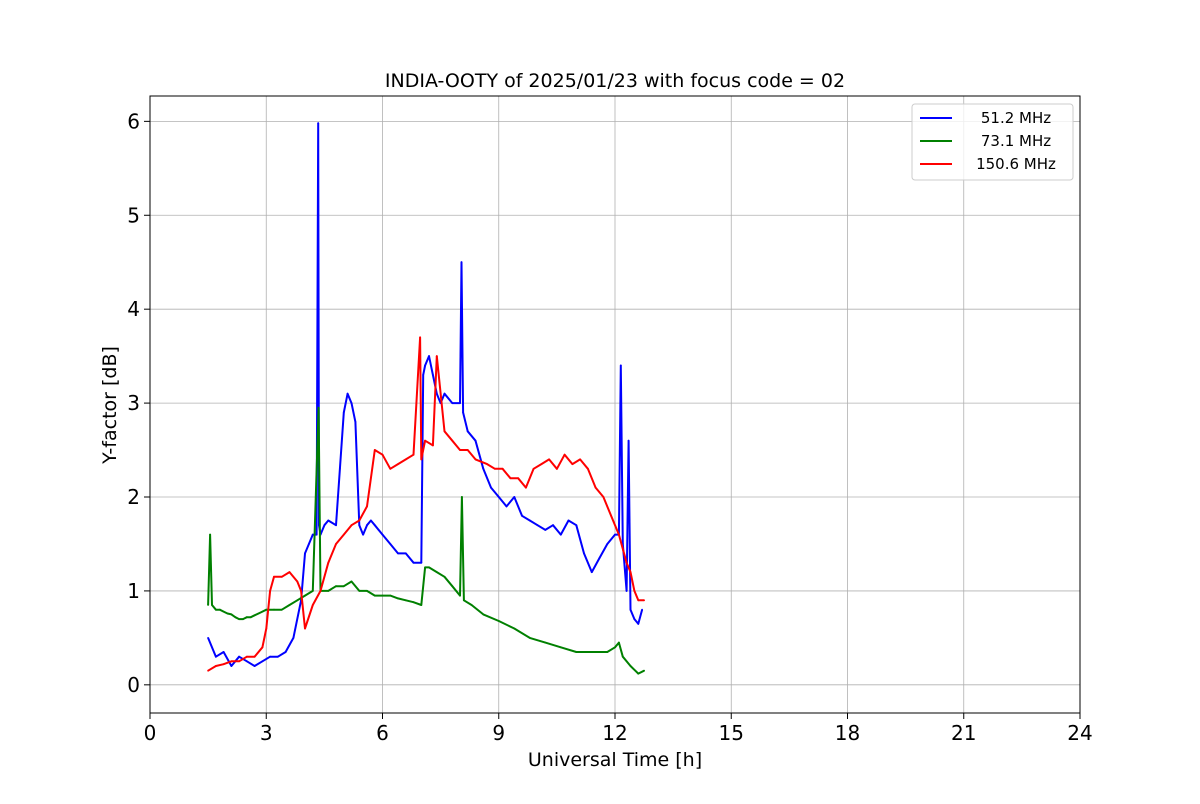  What do you see at coordinates (847, 733) in the screenshot?
I see `x-tick-label: 18` at bounding box center [847, 733].